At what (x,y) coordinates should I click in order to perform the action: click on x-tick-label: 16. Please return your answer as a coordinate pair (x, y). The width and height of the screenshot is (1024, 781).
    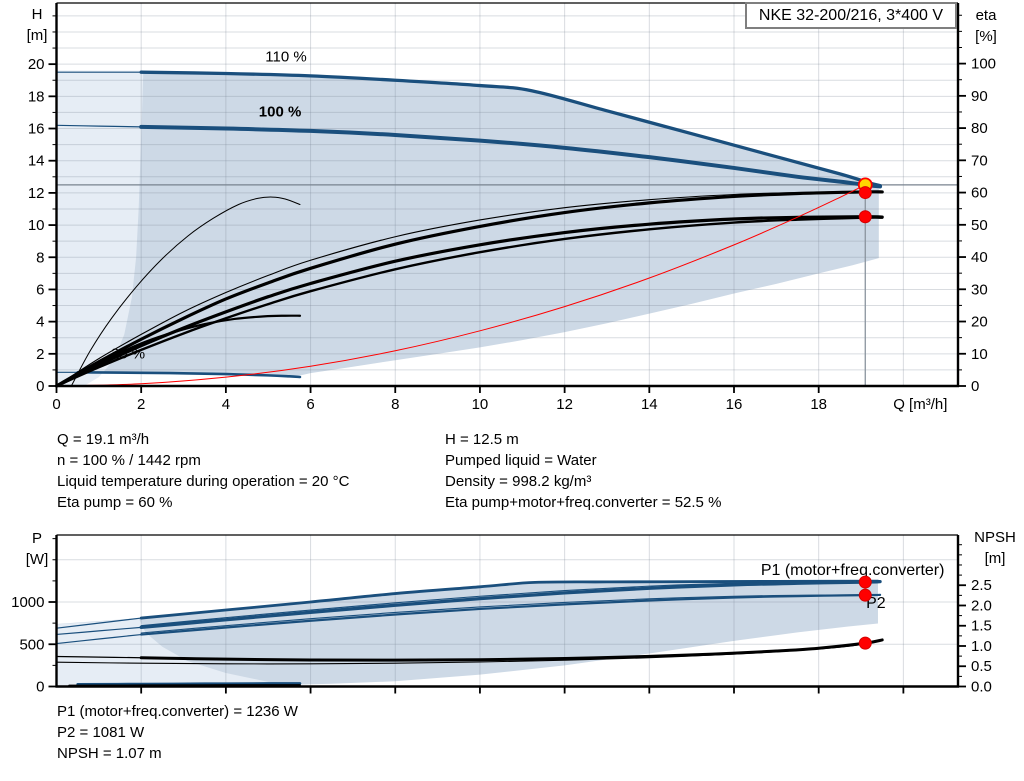
    Looking at the image, I should click on (734, 404).